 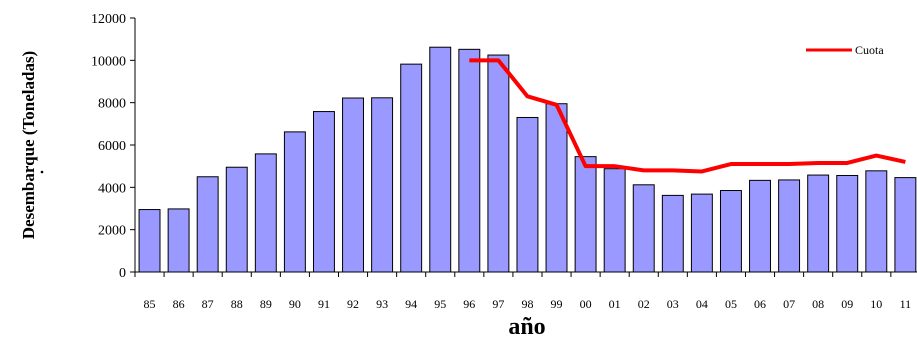 I want to click on x-tick-label-04: 04, so click(x=702, y=304).